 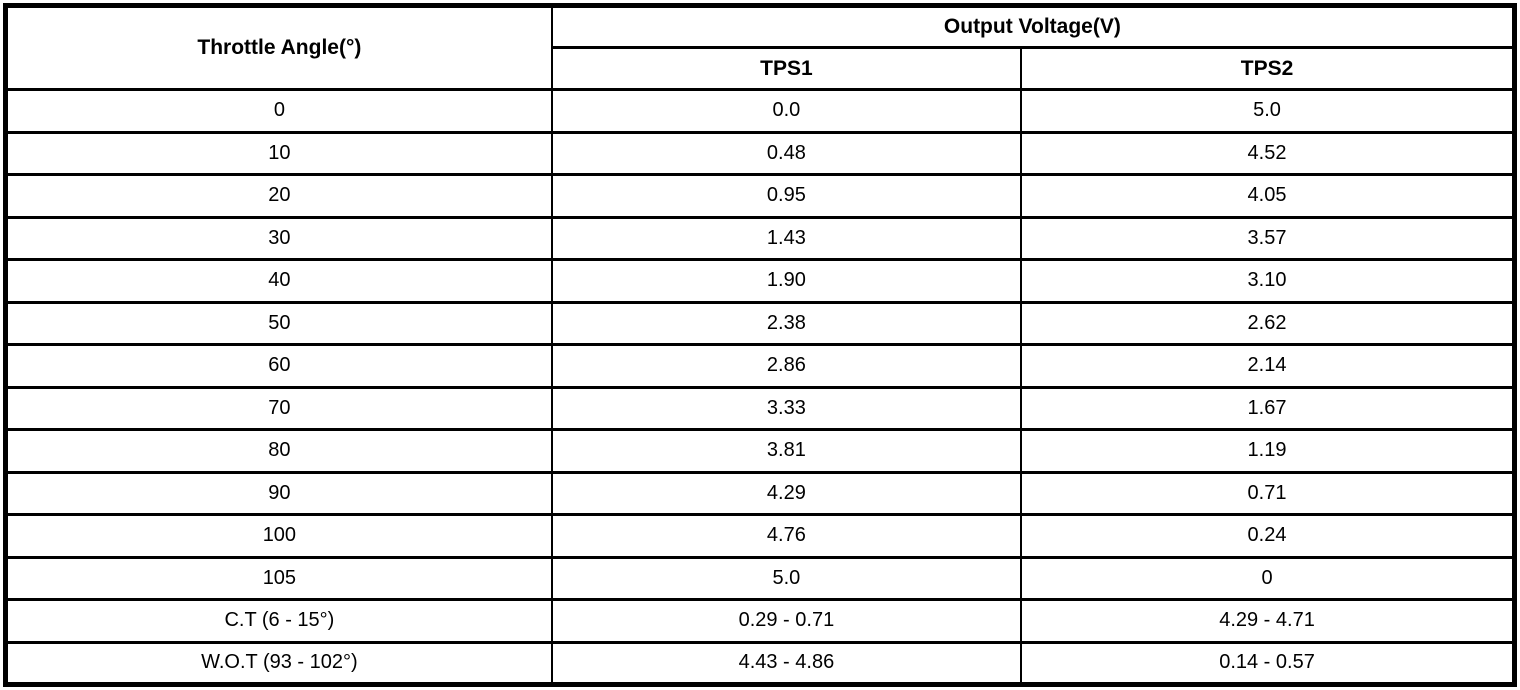 What do you see at coordinates (786, 111) in the screenshot?
I see `tps1-cell: 0.0` at bounding box center [786, 111].